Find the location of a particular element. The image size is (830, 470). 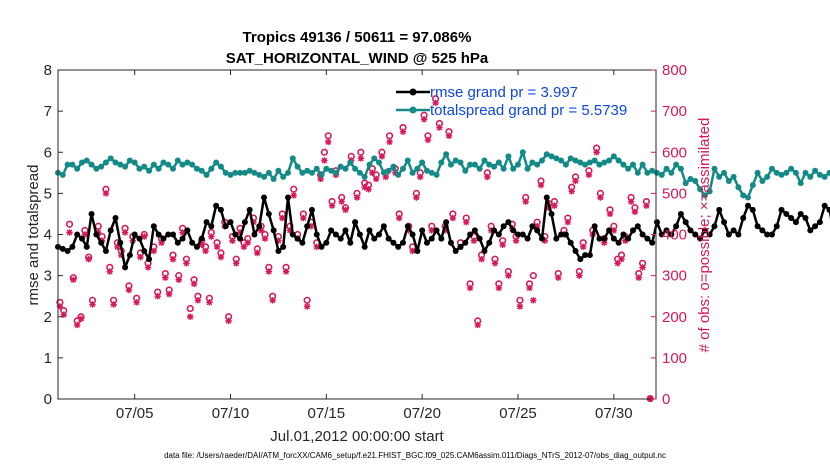

y-left-tick-label: 7 is located at coordinates (48, 111).